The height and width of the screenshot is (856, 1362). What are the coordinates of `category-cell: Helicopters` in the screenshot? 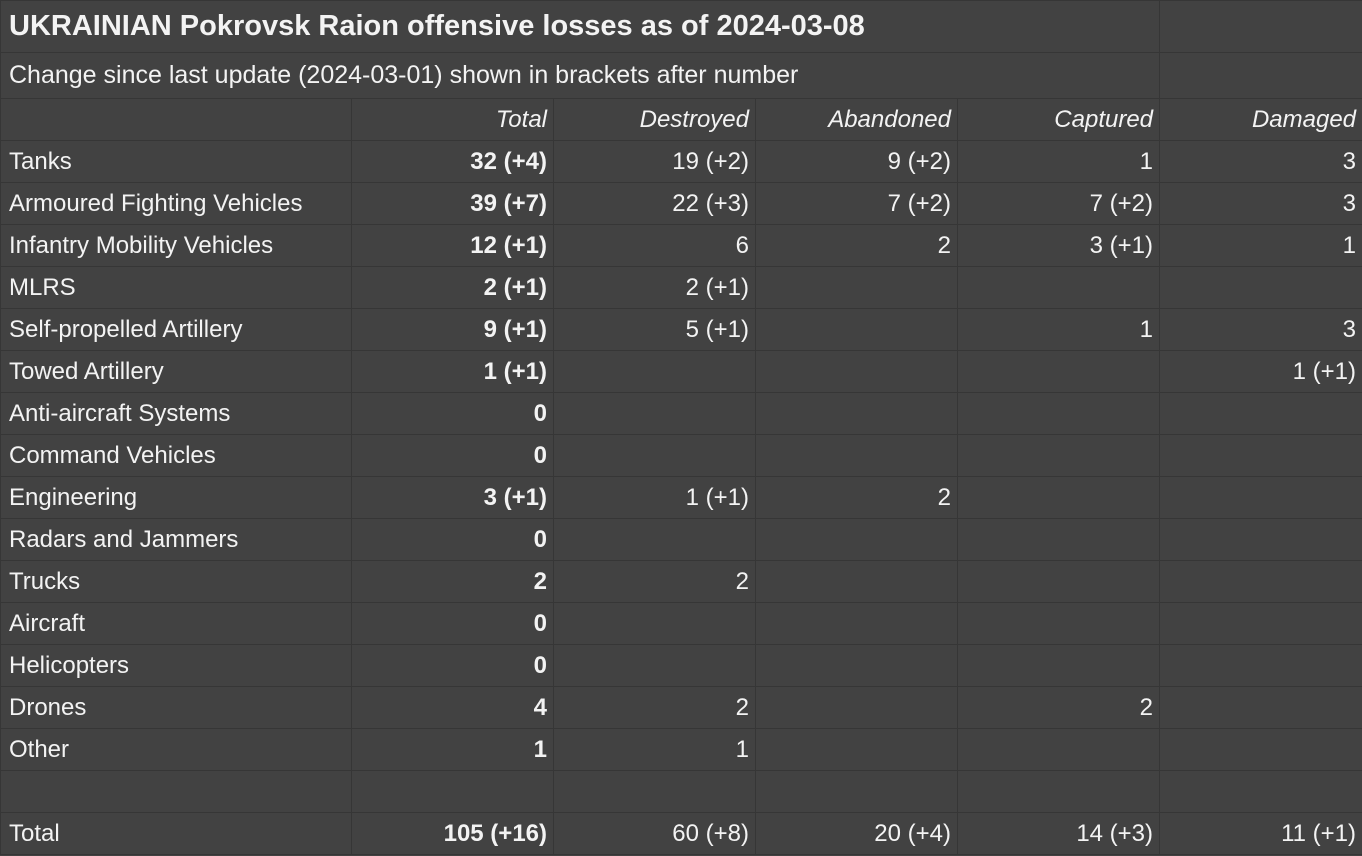 It's located at (176, 665).